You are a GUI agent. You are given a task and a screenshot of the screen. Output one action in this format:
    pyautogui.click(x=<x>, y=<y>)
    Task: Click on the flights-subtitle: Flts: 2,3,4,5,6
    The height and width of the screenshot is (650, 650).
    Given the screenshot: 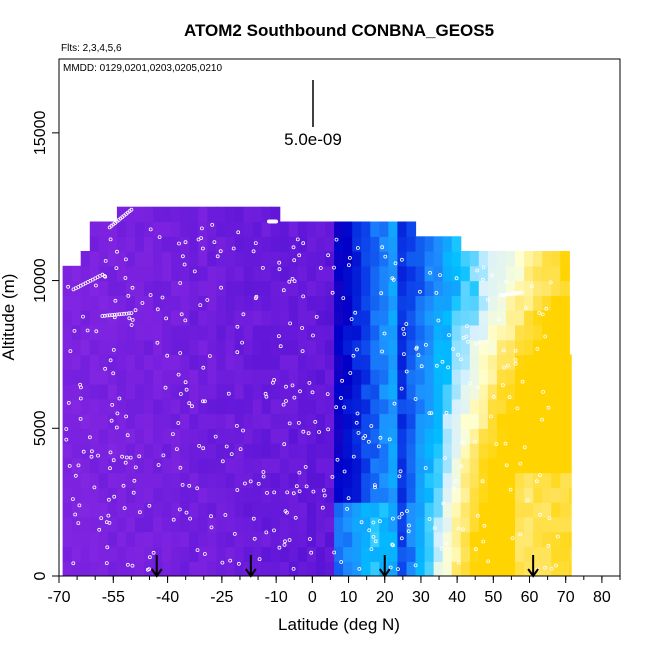 What is the action you would take?
    pyautogui.click(x=91, y=48)
    